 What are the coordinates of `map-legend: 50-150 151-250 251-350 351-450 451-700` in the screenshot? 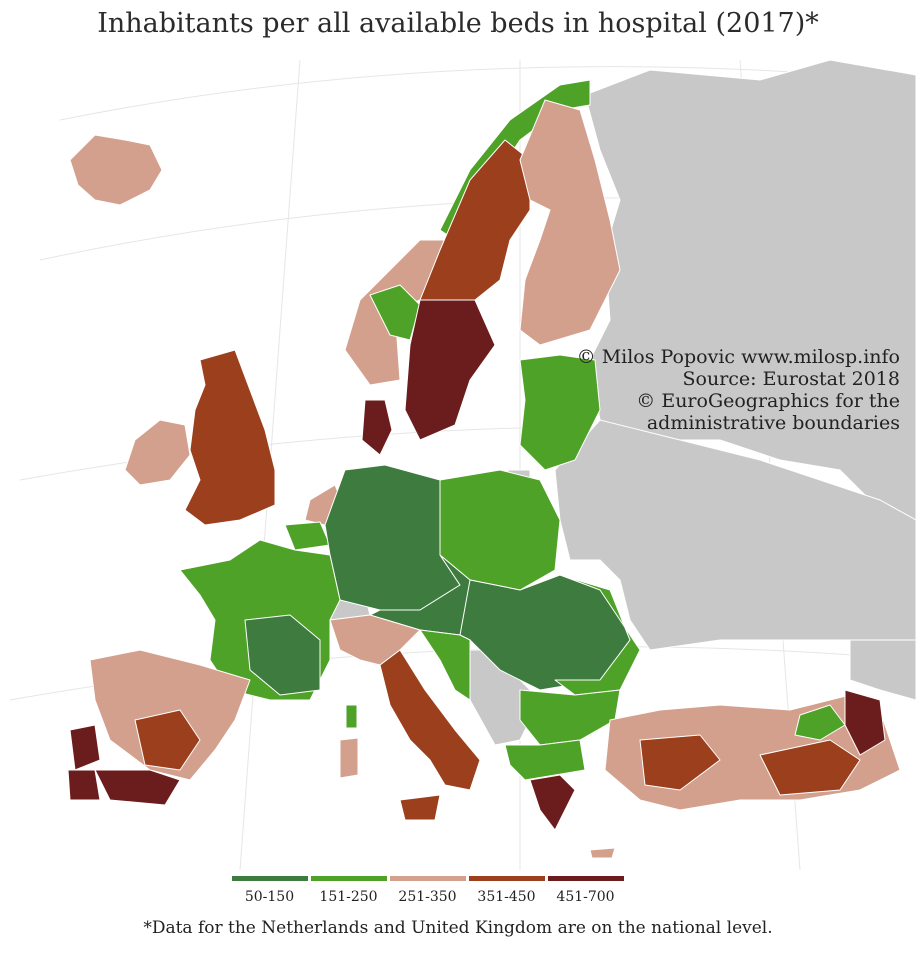 It's located at (428, 891).